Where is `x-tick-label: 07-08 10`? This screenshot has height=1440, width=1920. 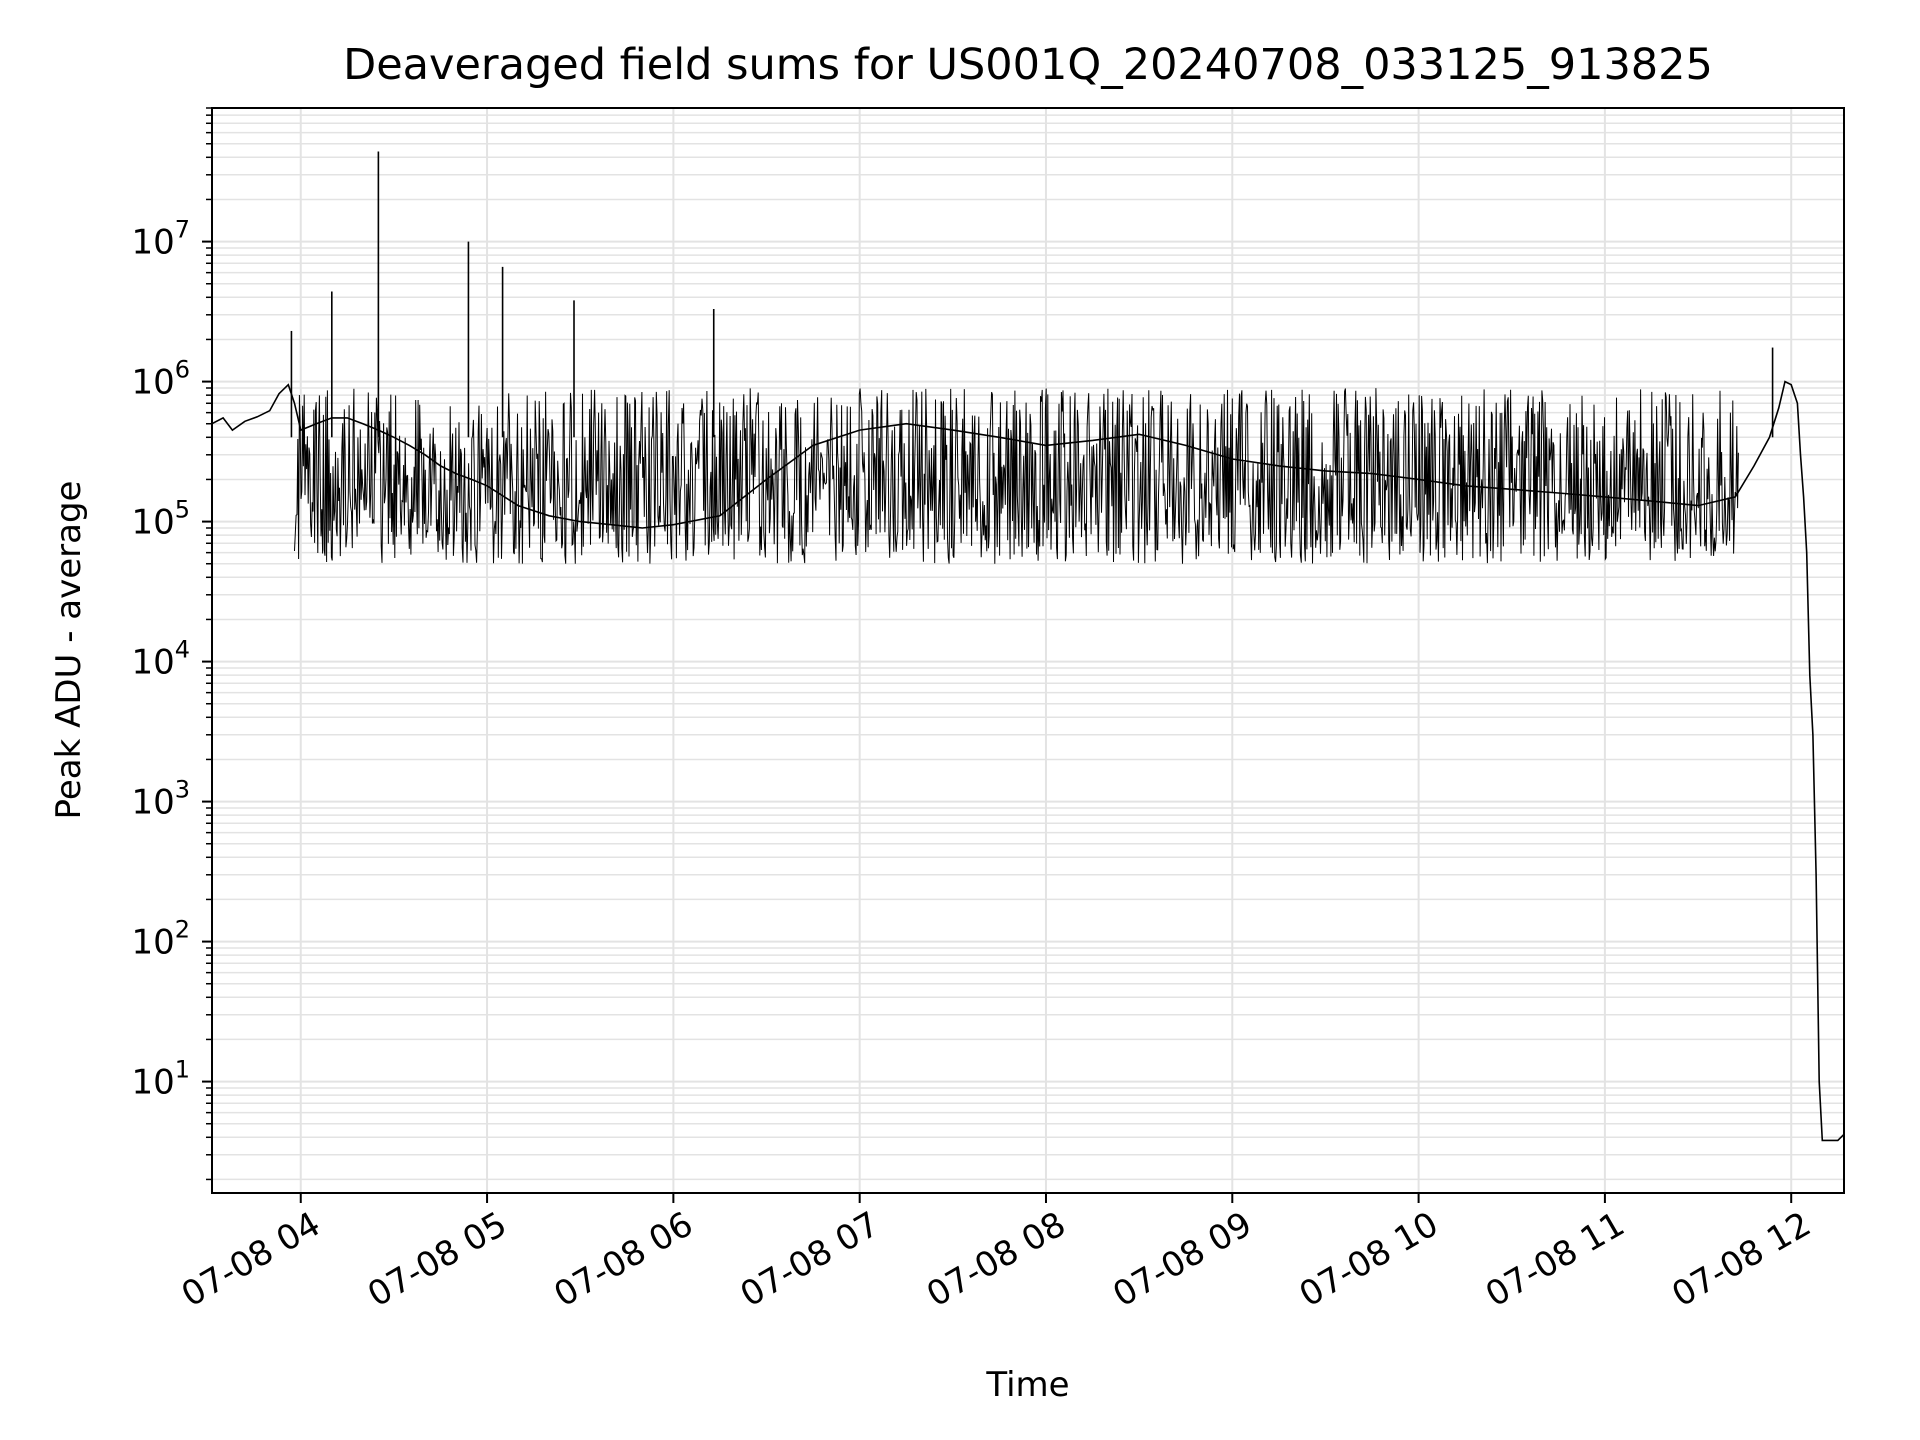 x-tick-label: 07-08 10 is located at coordinates (1369, 1259).